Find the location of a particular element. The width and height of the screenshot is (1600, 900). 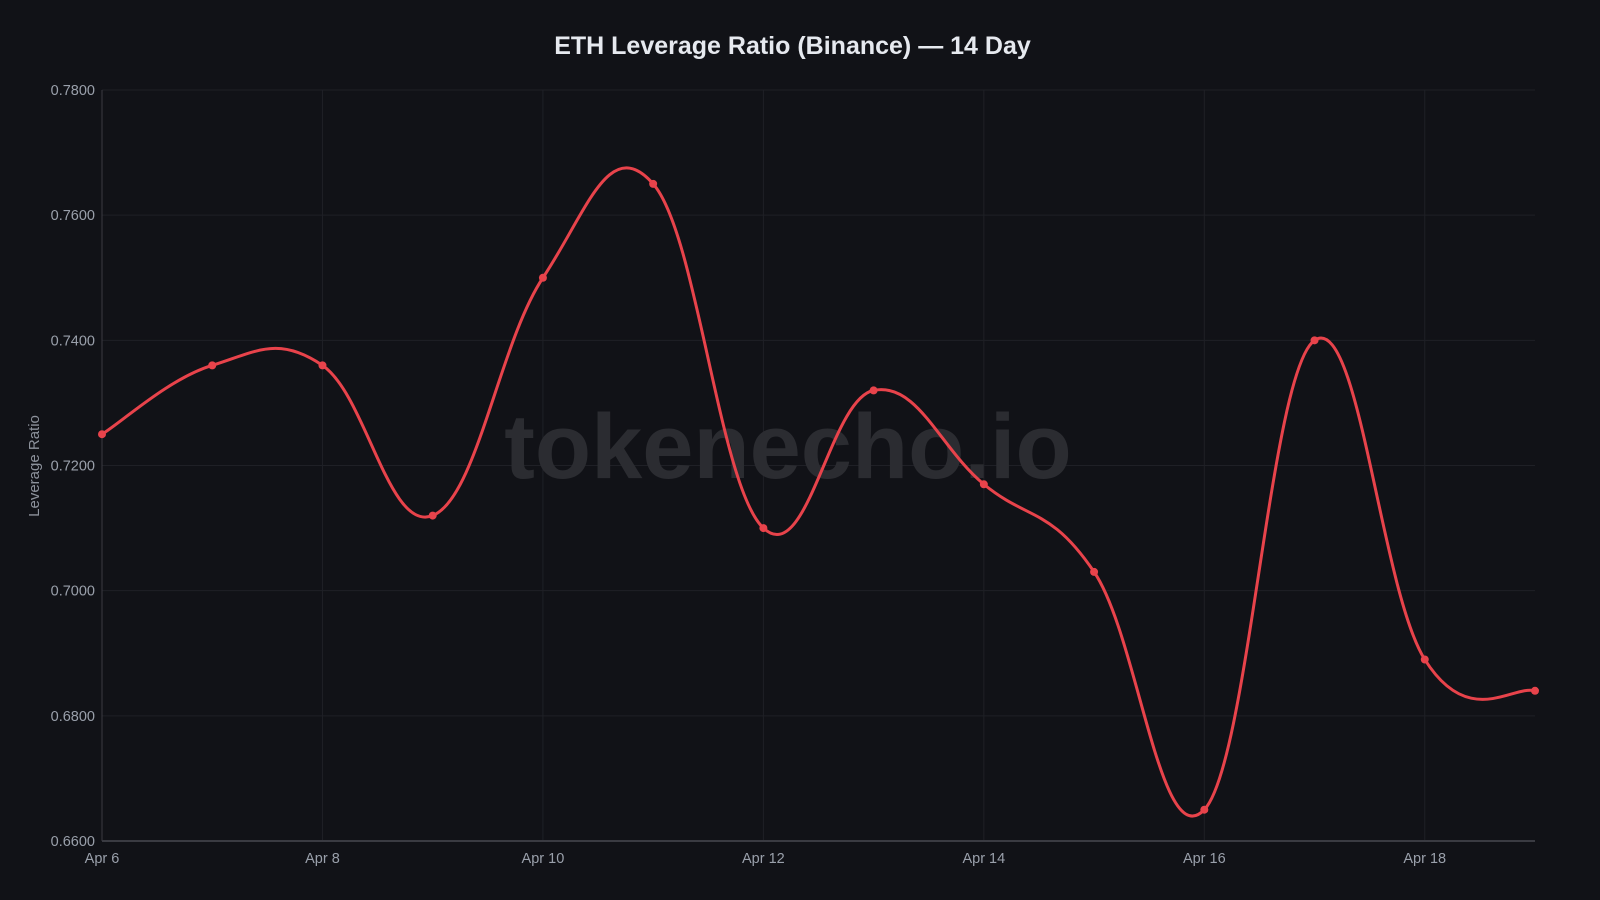

y-tick-label: 0.7000 is located at coordinates (73, 592).